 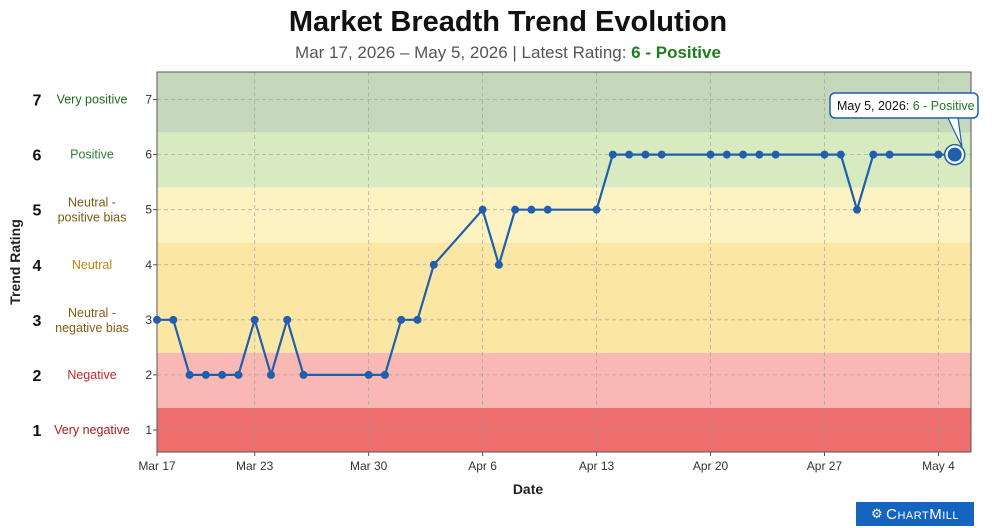 I want to click on subtitle-date-range: Mar 17, 2026 – May 5, 2026, so click(x=401, y=52).